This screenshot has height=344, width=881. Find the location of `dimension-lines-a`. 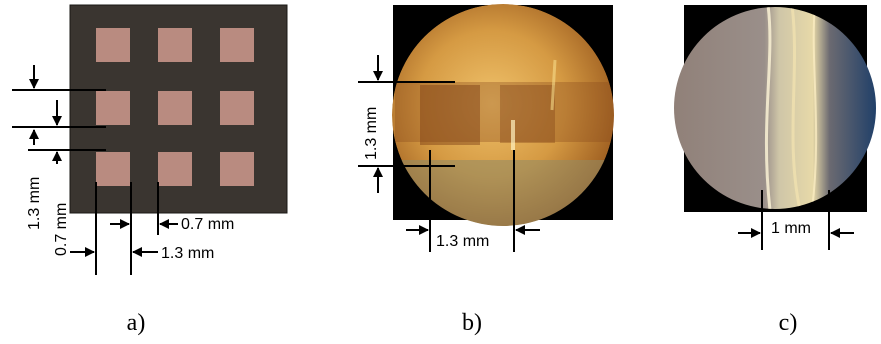

dimension-lines-a is located at coordinates (95, 170).